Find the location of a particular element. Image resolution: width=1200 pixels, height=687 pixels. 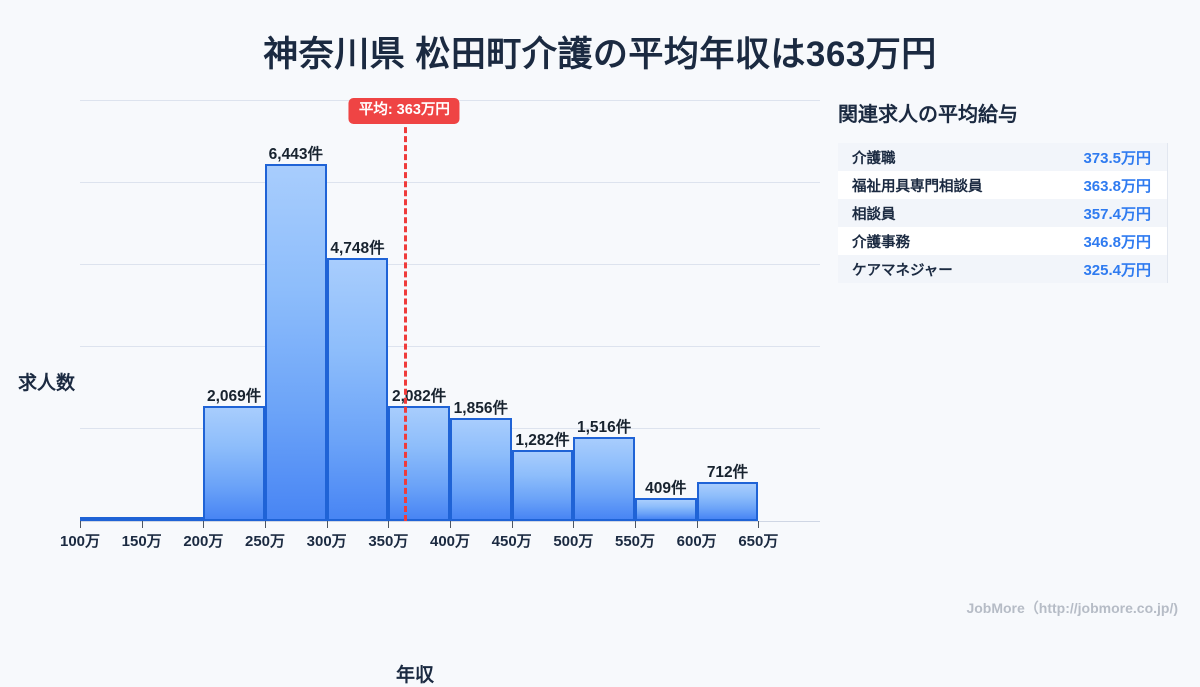

job-title-label: 介護事務 is located at coordinates (881, 242).